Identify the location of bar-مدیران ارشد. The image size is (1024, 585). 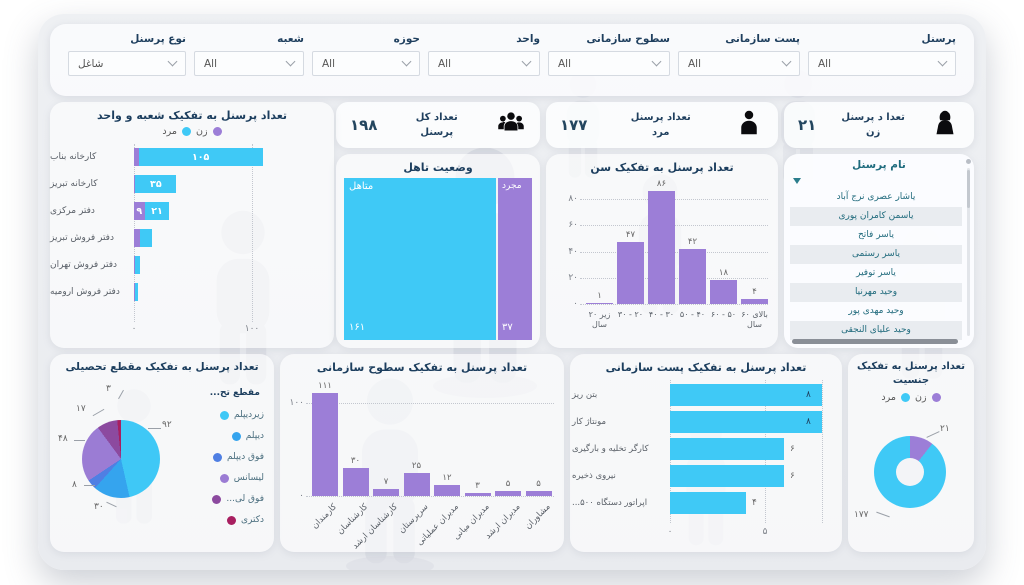
(508, 493).